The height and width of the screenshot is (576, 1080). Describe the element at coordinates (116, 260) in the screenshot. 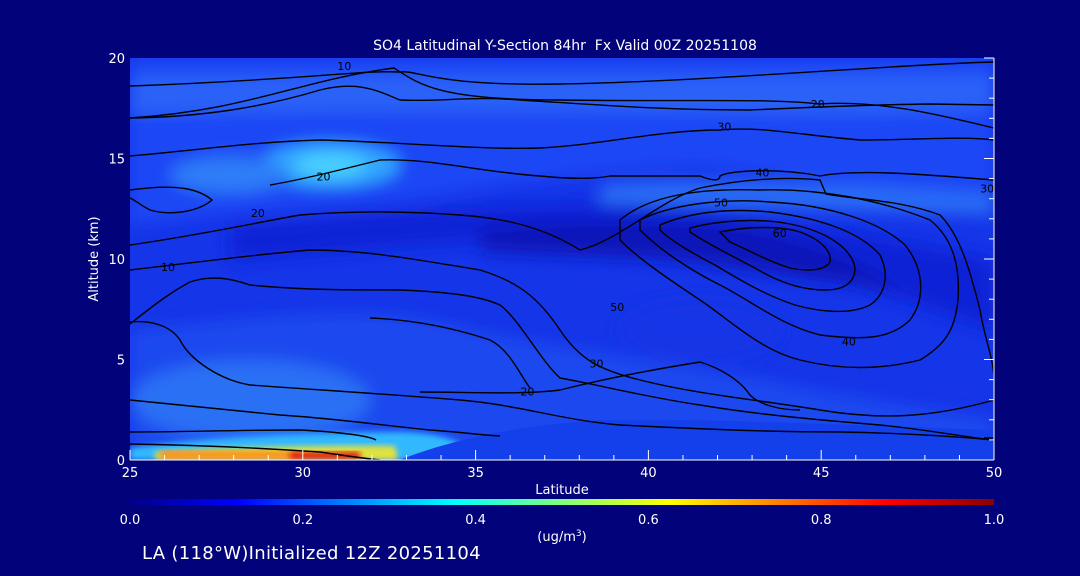

I see `y-tick-label: 10` at that location.